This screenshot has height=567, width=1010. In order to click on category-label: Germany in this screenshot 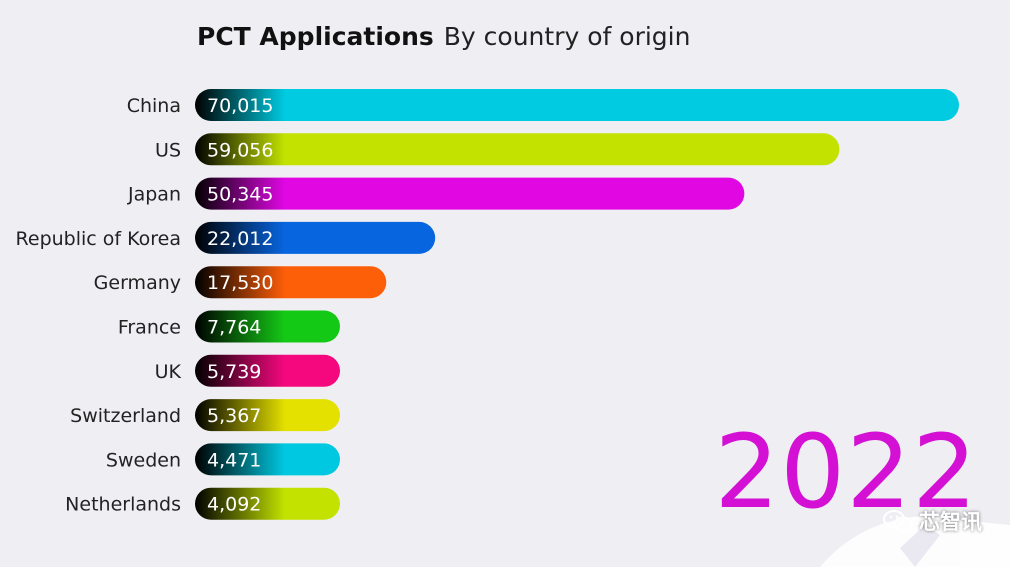, I will do `click(137, 283)`.